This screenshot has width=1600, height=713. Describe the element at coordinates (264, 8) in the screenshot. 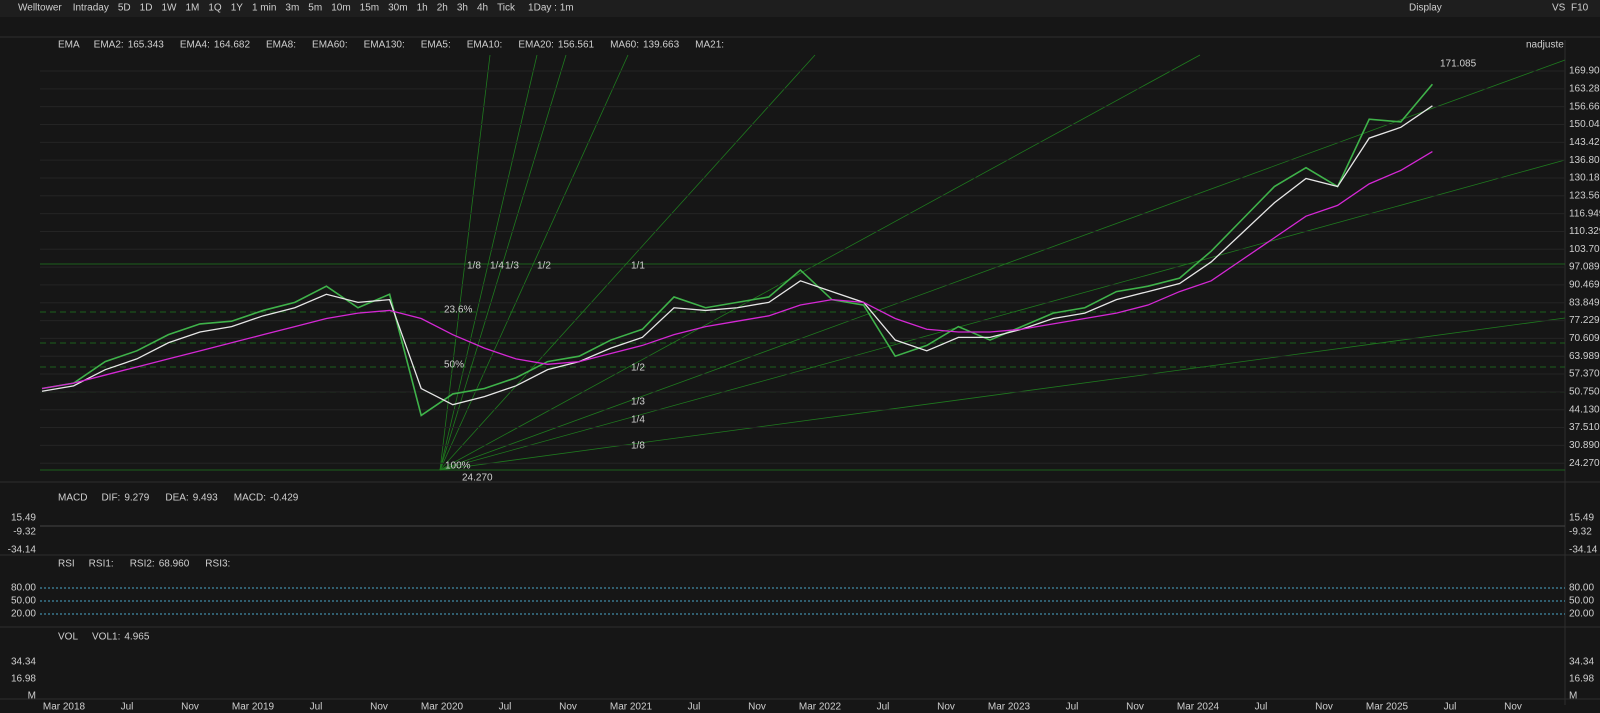

I see `period-button: 1 min` at that location.